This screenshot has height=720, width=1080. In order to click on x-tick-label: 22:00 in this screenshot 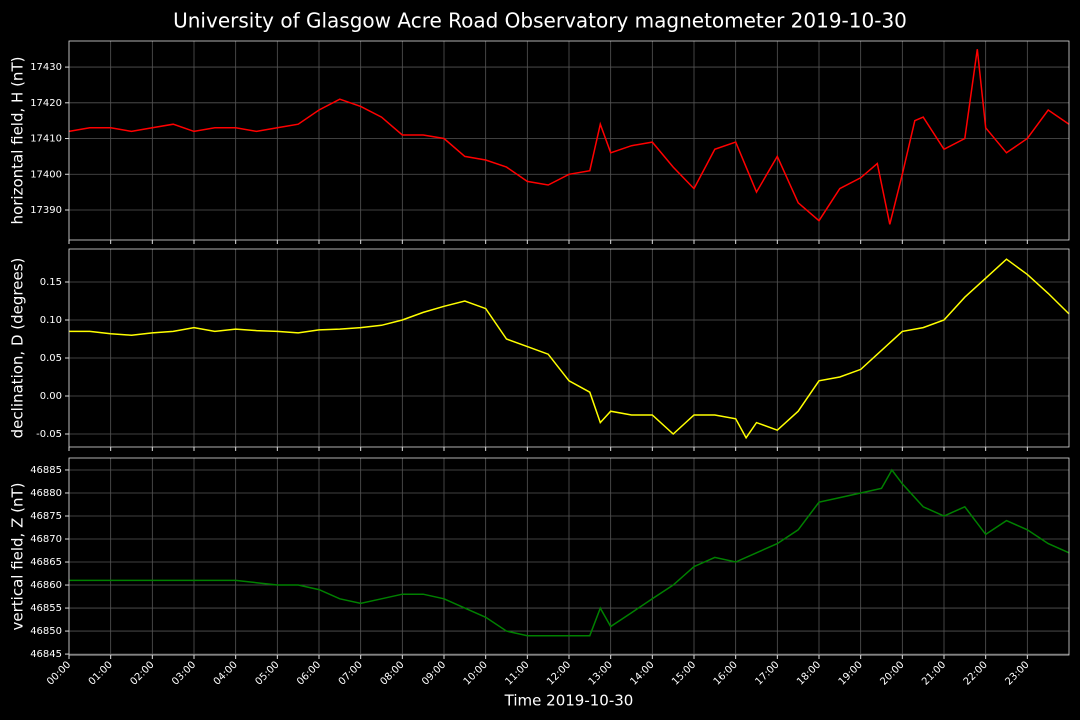, I will do `click(976, 673)`.